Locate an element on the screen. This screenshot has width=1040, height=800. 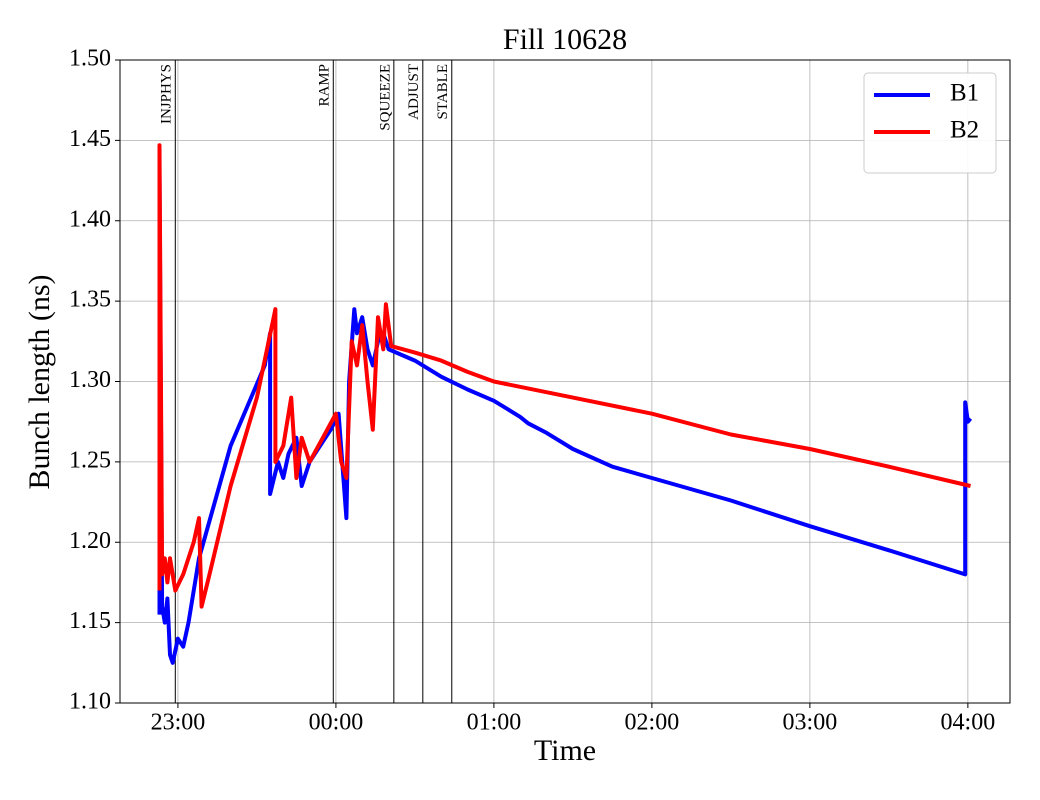
x-tick-label: 23:00 is located at coordinates (178, 723).